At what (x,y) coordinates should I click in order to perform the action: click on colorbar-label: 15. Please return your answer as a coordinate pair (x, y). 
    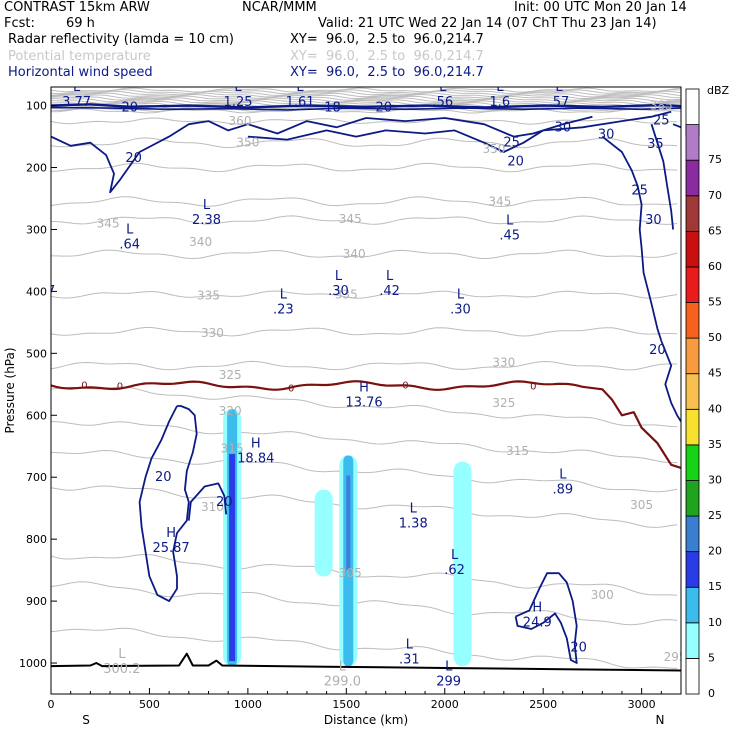
    Looking at the image, I should click on (715, 586).